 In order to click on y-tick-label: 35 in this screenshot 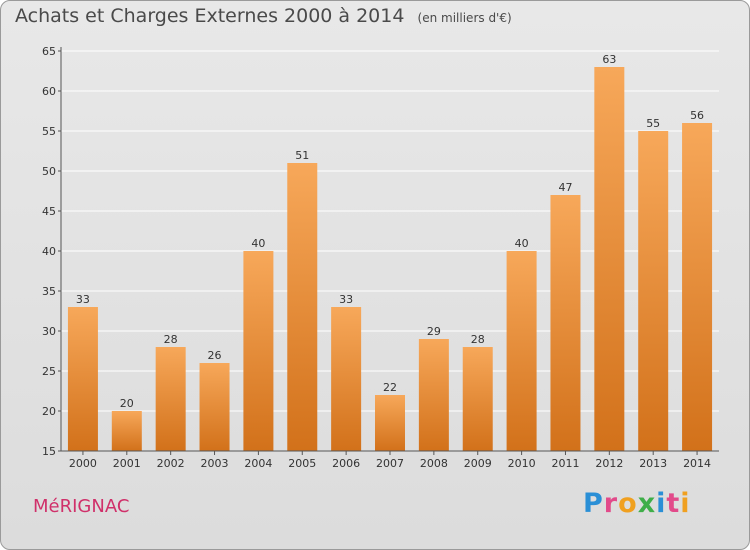, I will do `click(49, 291)`.